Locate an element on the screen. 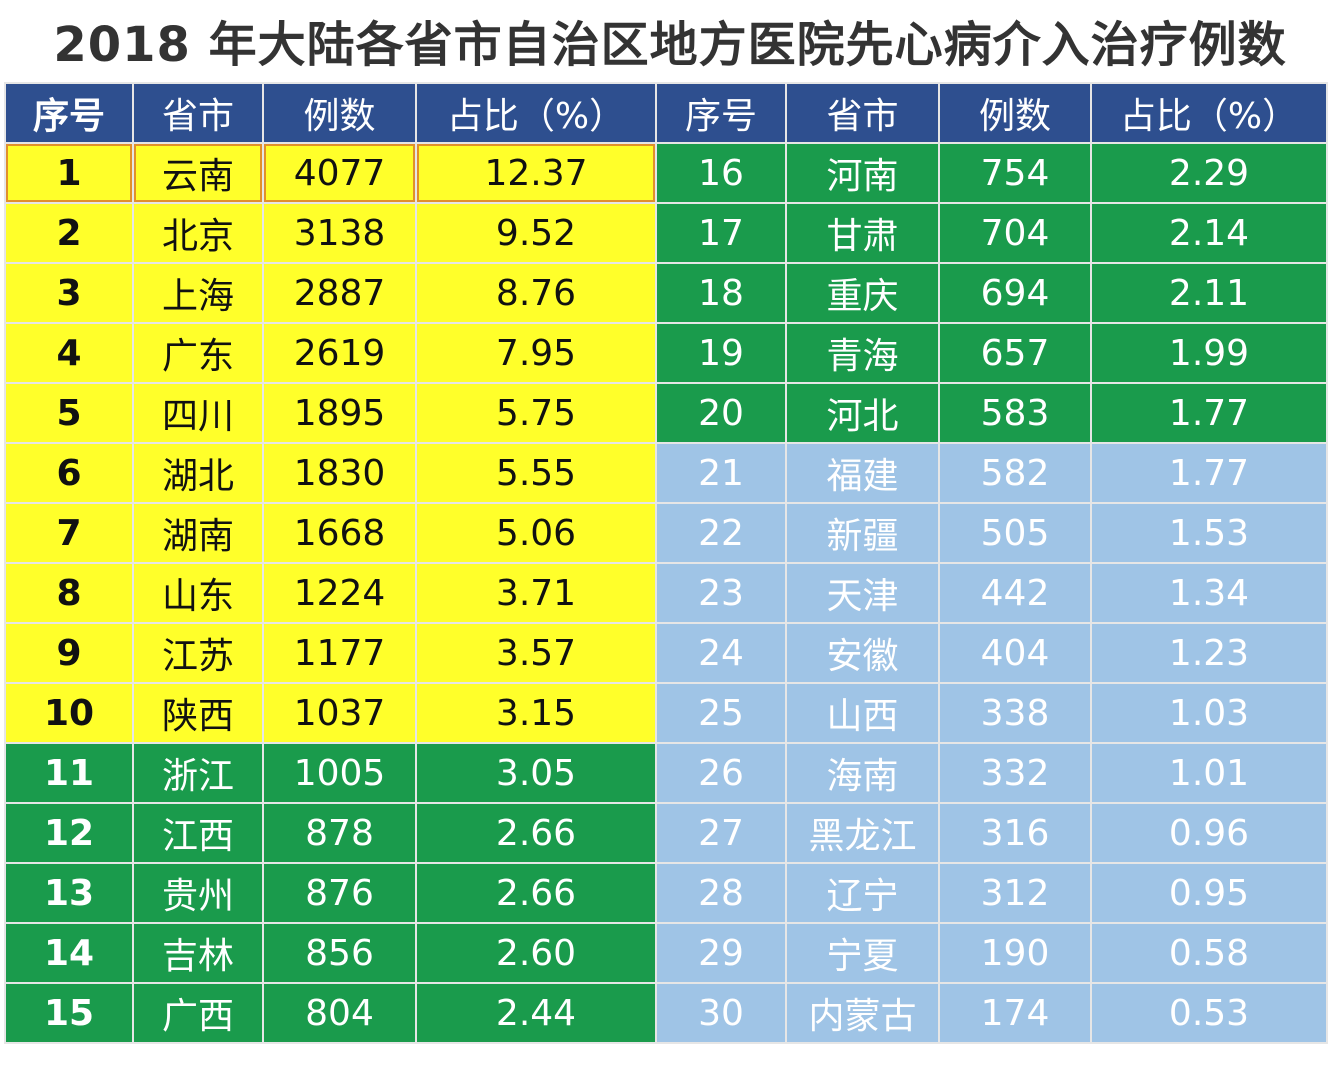  rank-cell-2: 24 is located at coordinates (721, 653).